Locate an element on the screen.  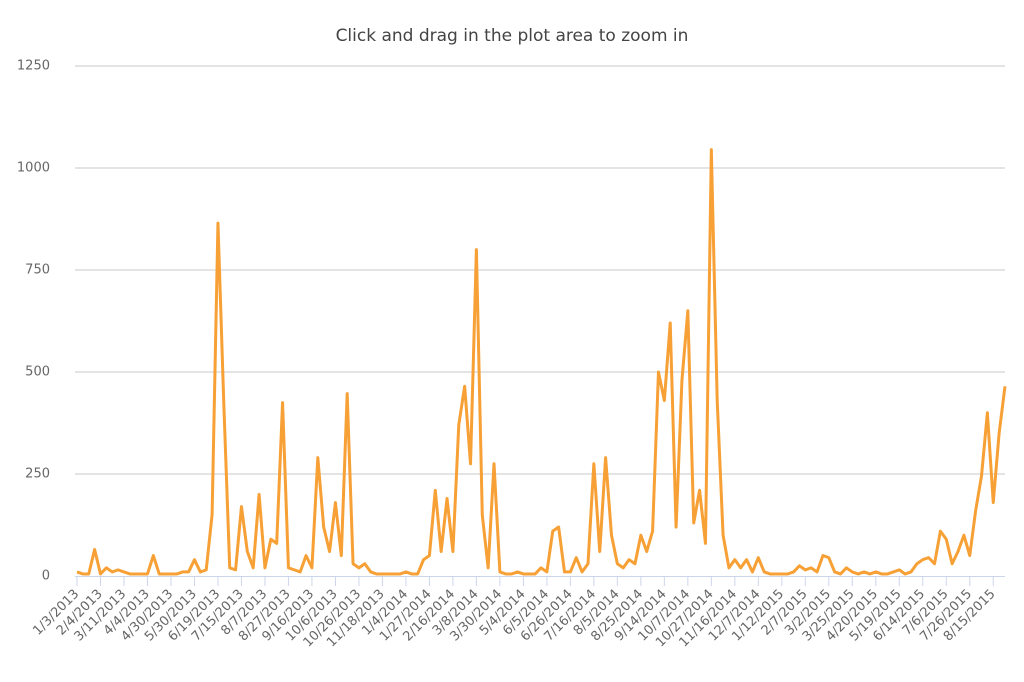
y-tick-label: 1000 is located at coordinates (33, 168).